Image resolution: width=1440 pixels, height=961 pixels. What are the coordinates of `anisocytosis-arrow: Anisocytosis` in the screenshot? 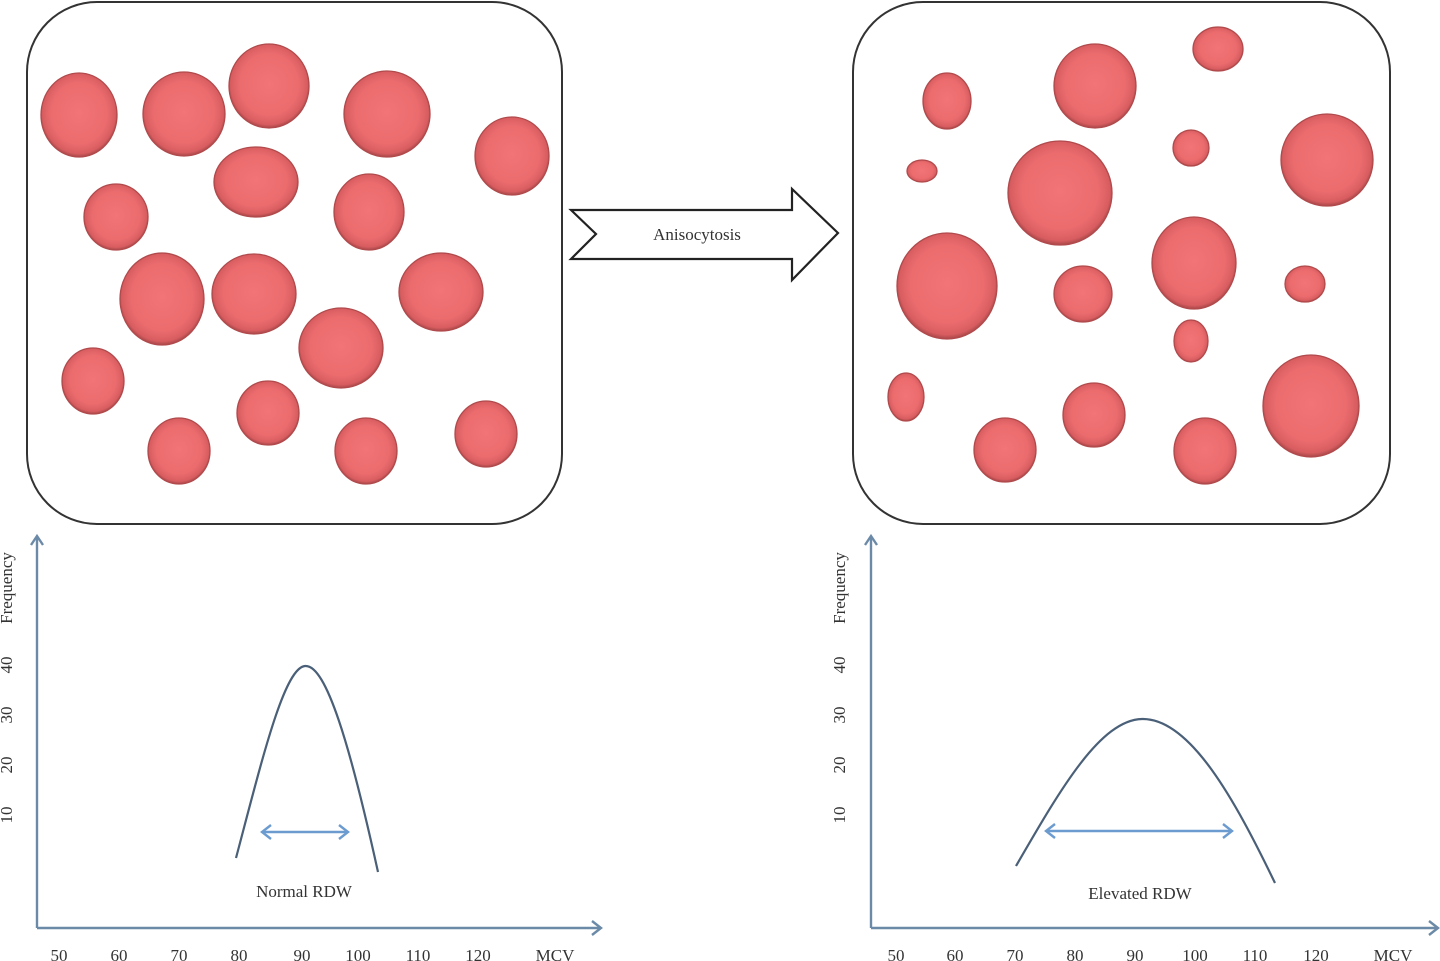 It's located at (704, 234).